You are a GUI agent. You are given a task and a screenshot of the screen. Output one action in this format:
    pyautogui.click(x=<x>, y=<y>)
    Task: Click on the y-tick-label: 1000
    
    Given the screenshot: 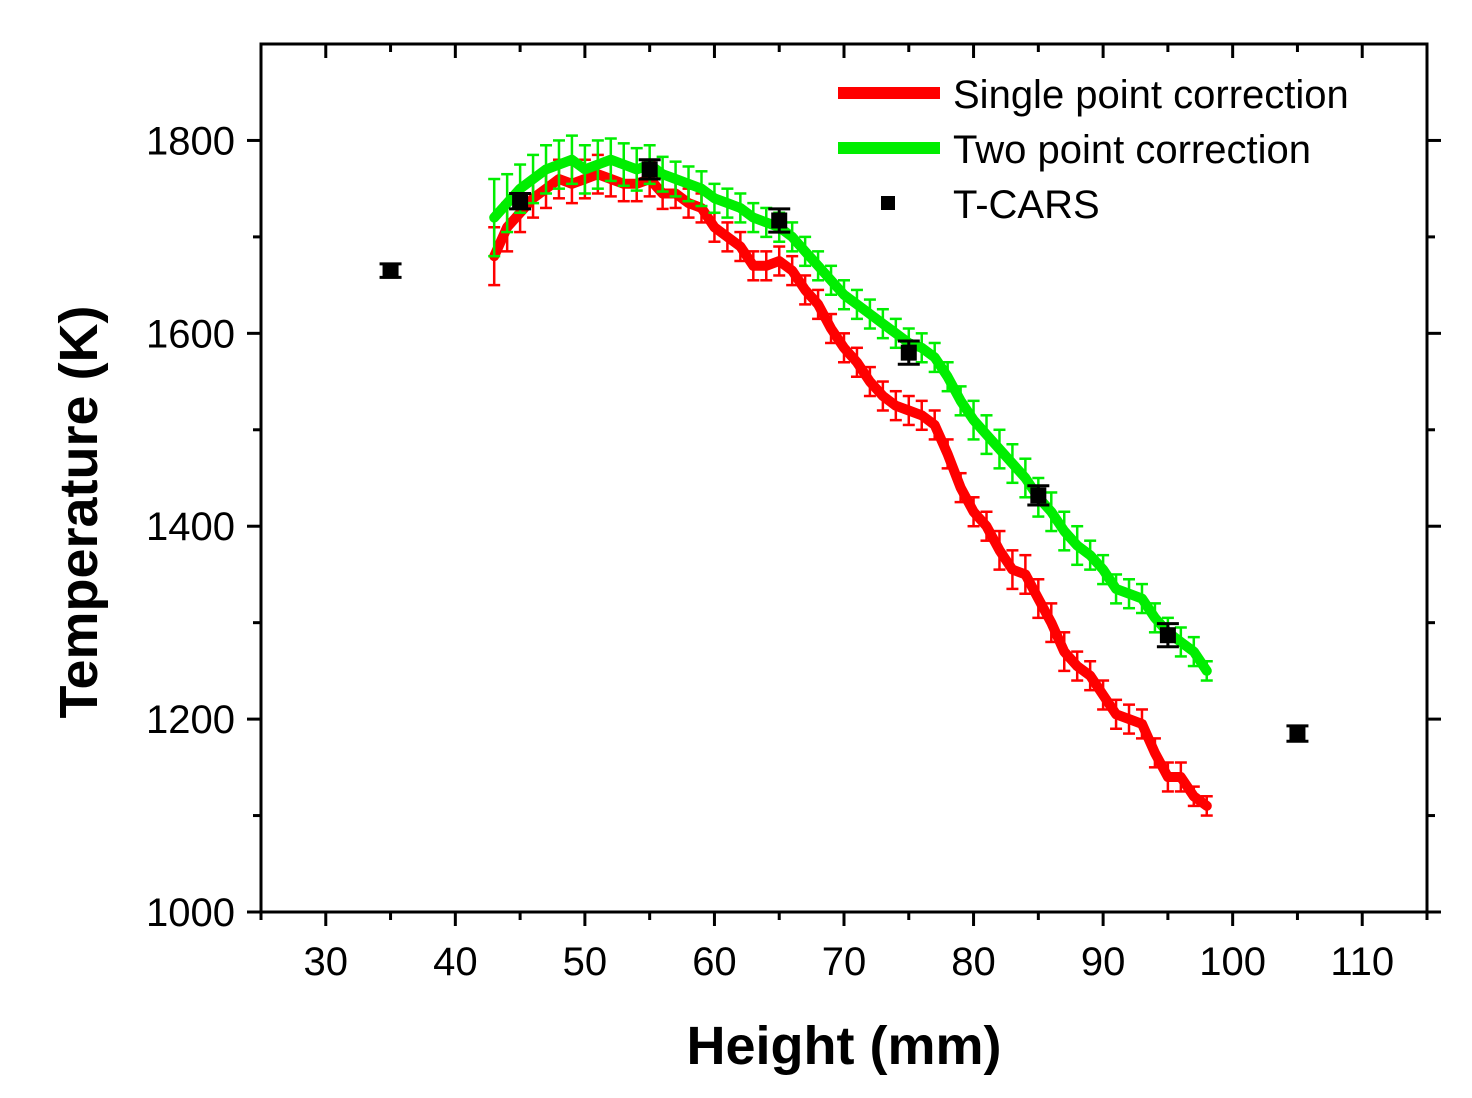 What is the action you would take?
    pyautogui.click(x=190, y=913)
    